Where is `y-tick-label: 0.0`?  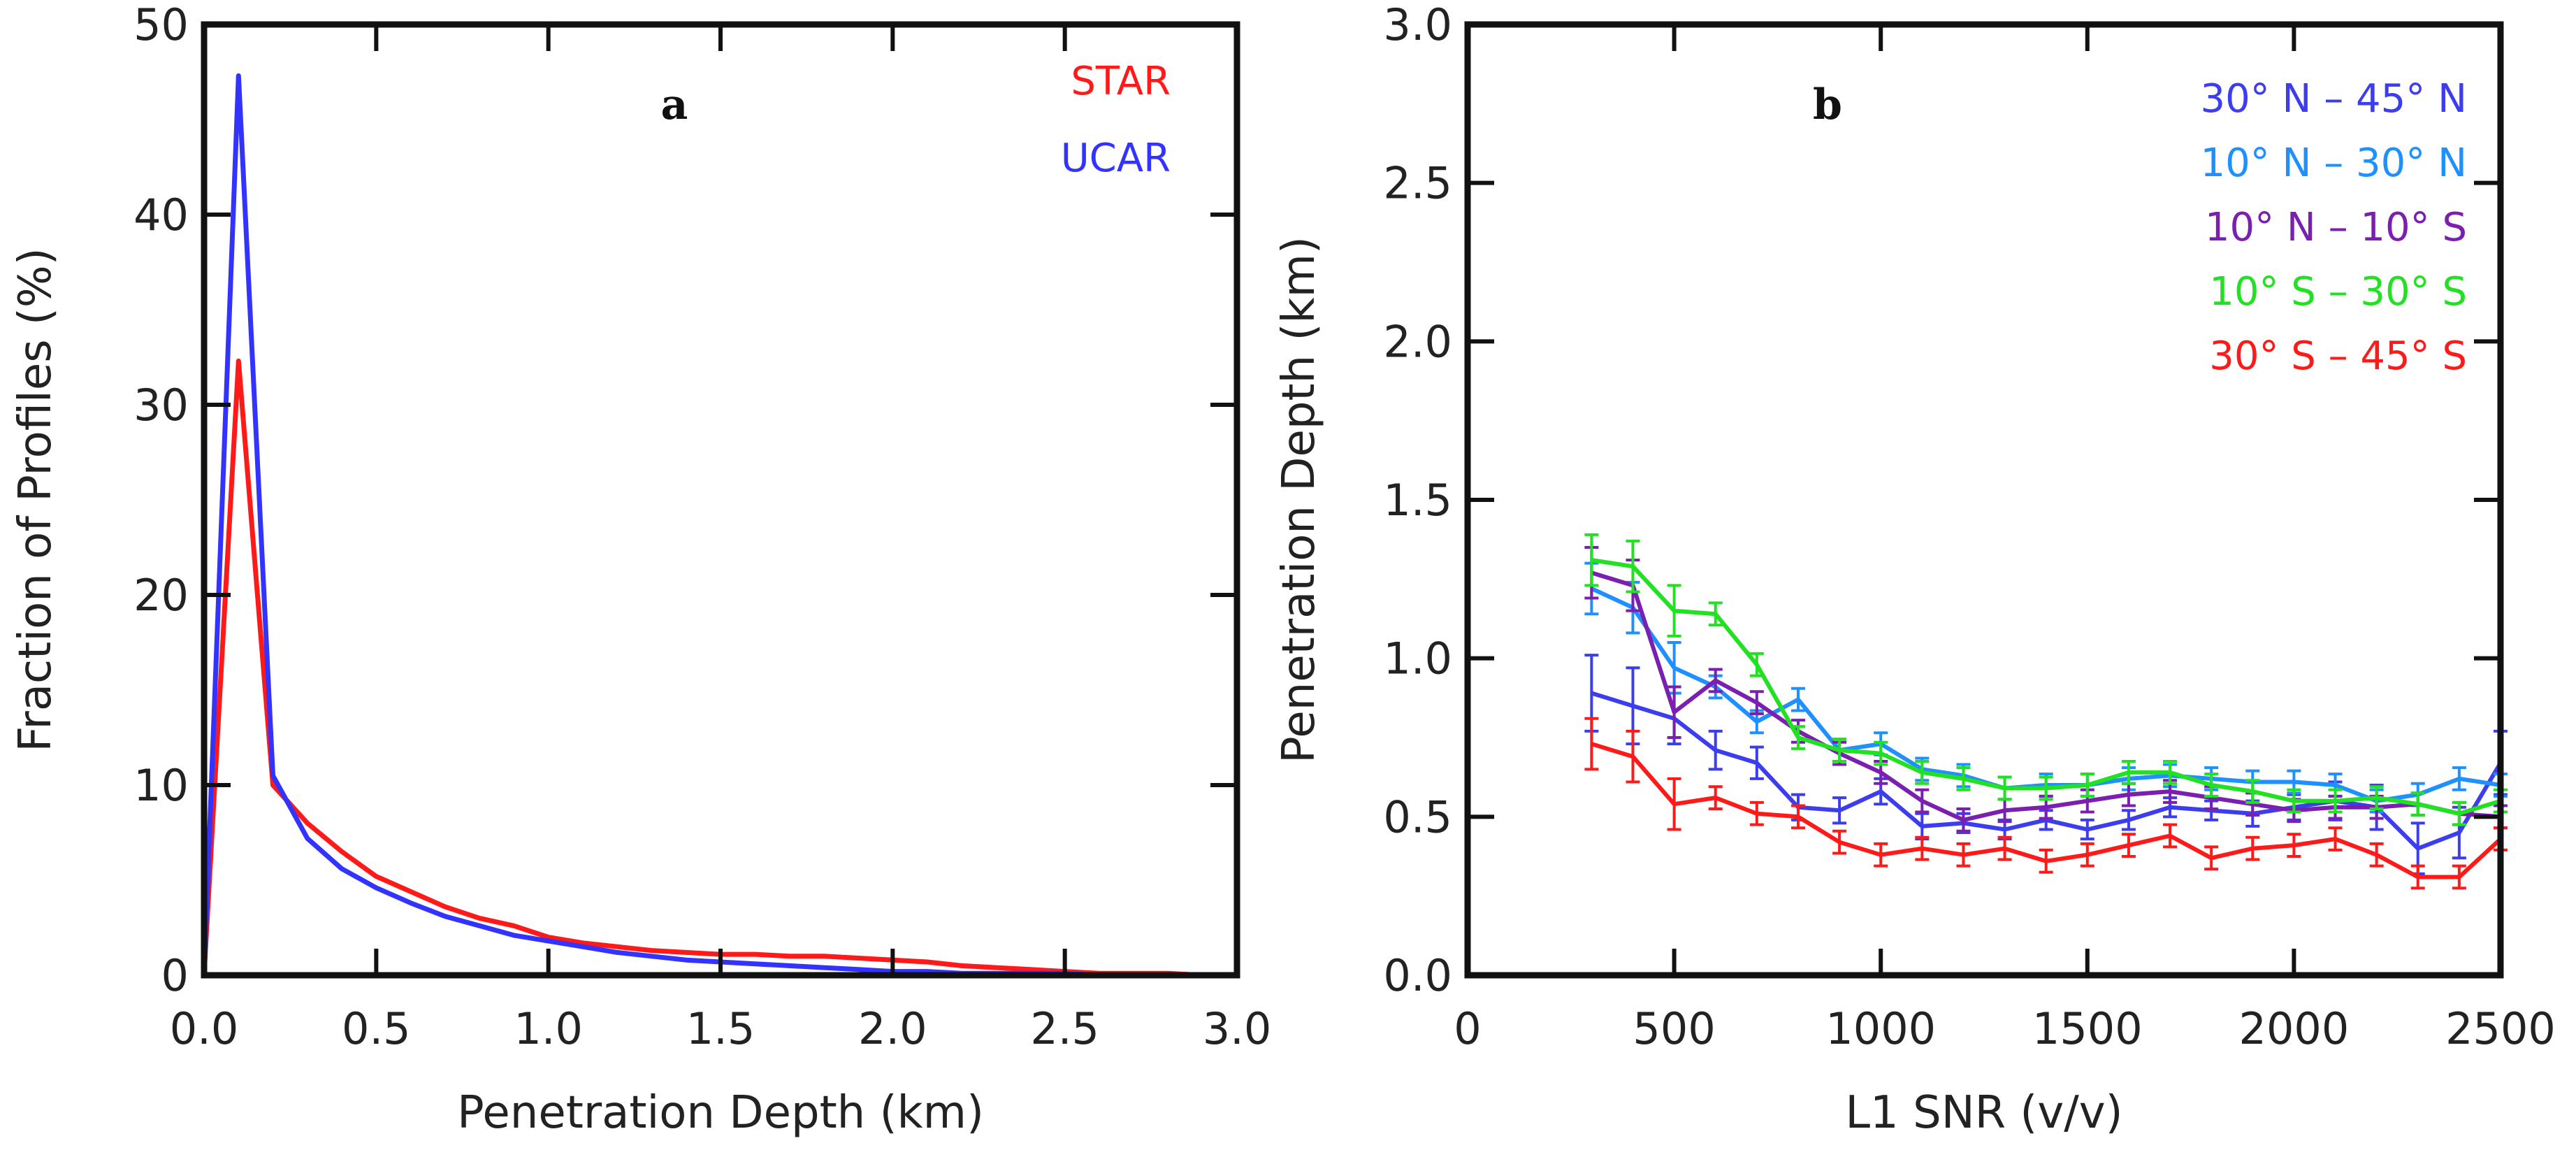
y-tick-label: 0.0 is located at coordinates (1417, 975).